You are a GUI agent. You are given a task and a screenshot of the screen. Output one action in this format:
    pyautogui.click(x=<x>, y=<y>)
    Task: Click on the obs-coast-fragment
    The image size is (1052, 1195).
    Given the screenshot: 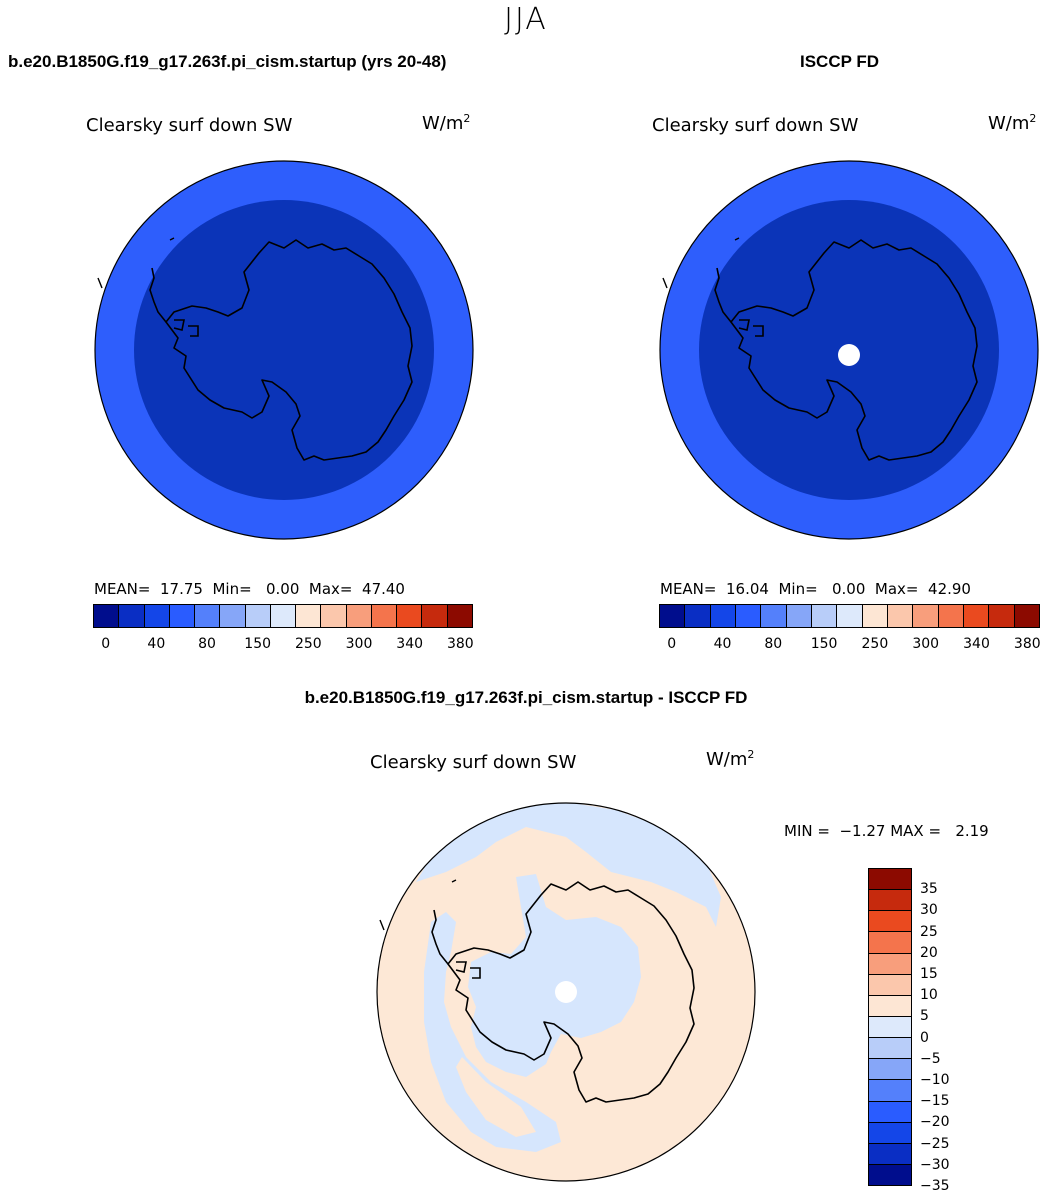 What is the action you would take?
    pyautogui.click(x=701, y=263)
    